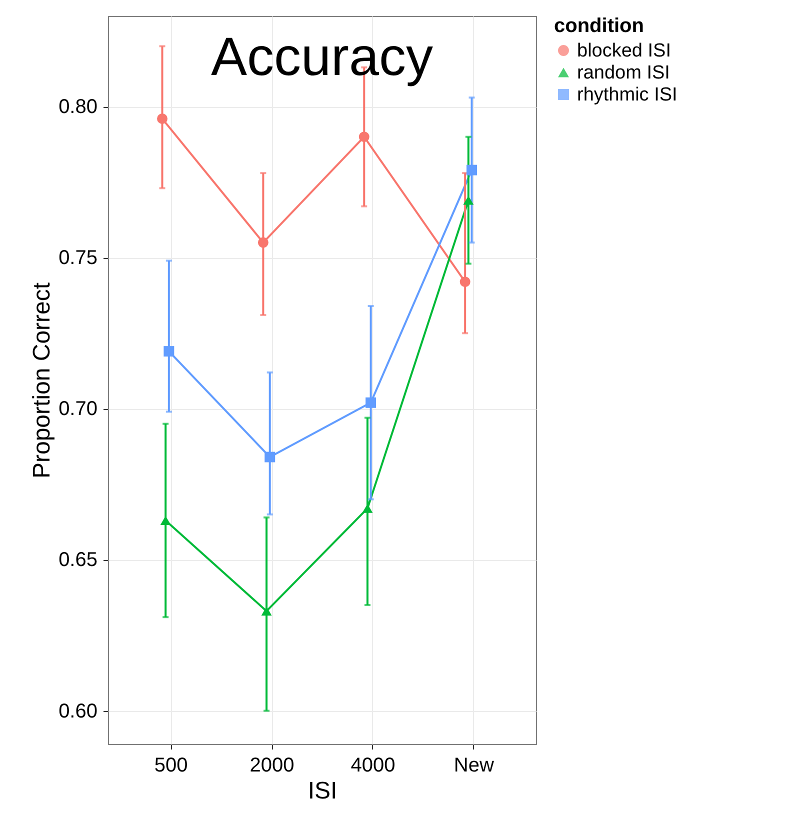 Image resolution: width=793 pixels, height=820 pixels. What do you see at coordinates (599, 26) in the screenshot?
I see `legend-title: condition` at bounding box center [599, 26].